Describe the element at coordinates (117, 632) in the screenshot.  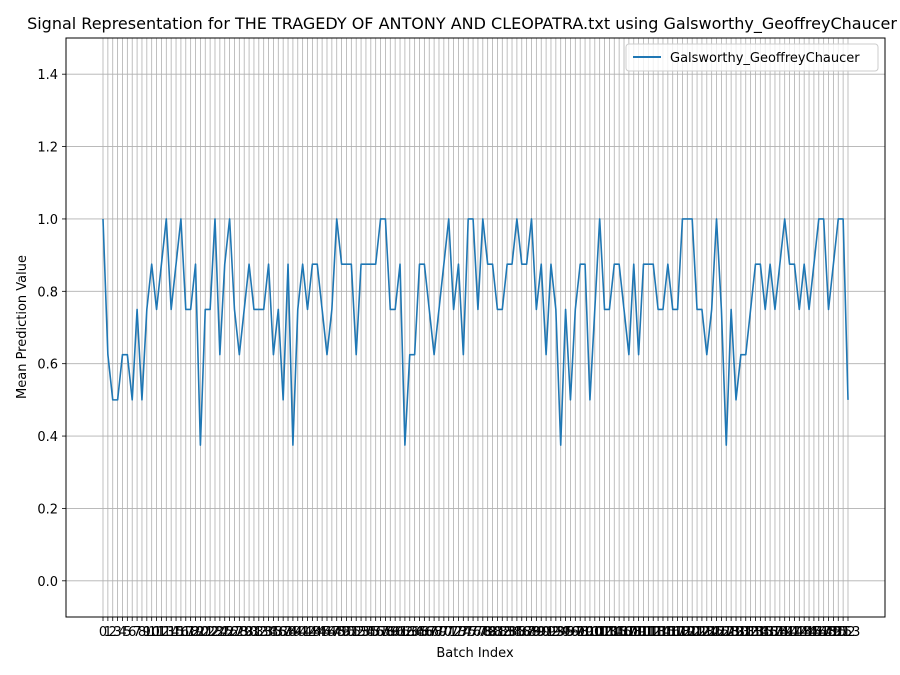
I see `x-tick-label: 3` at that location.